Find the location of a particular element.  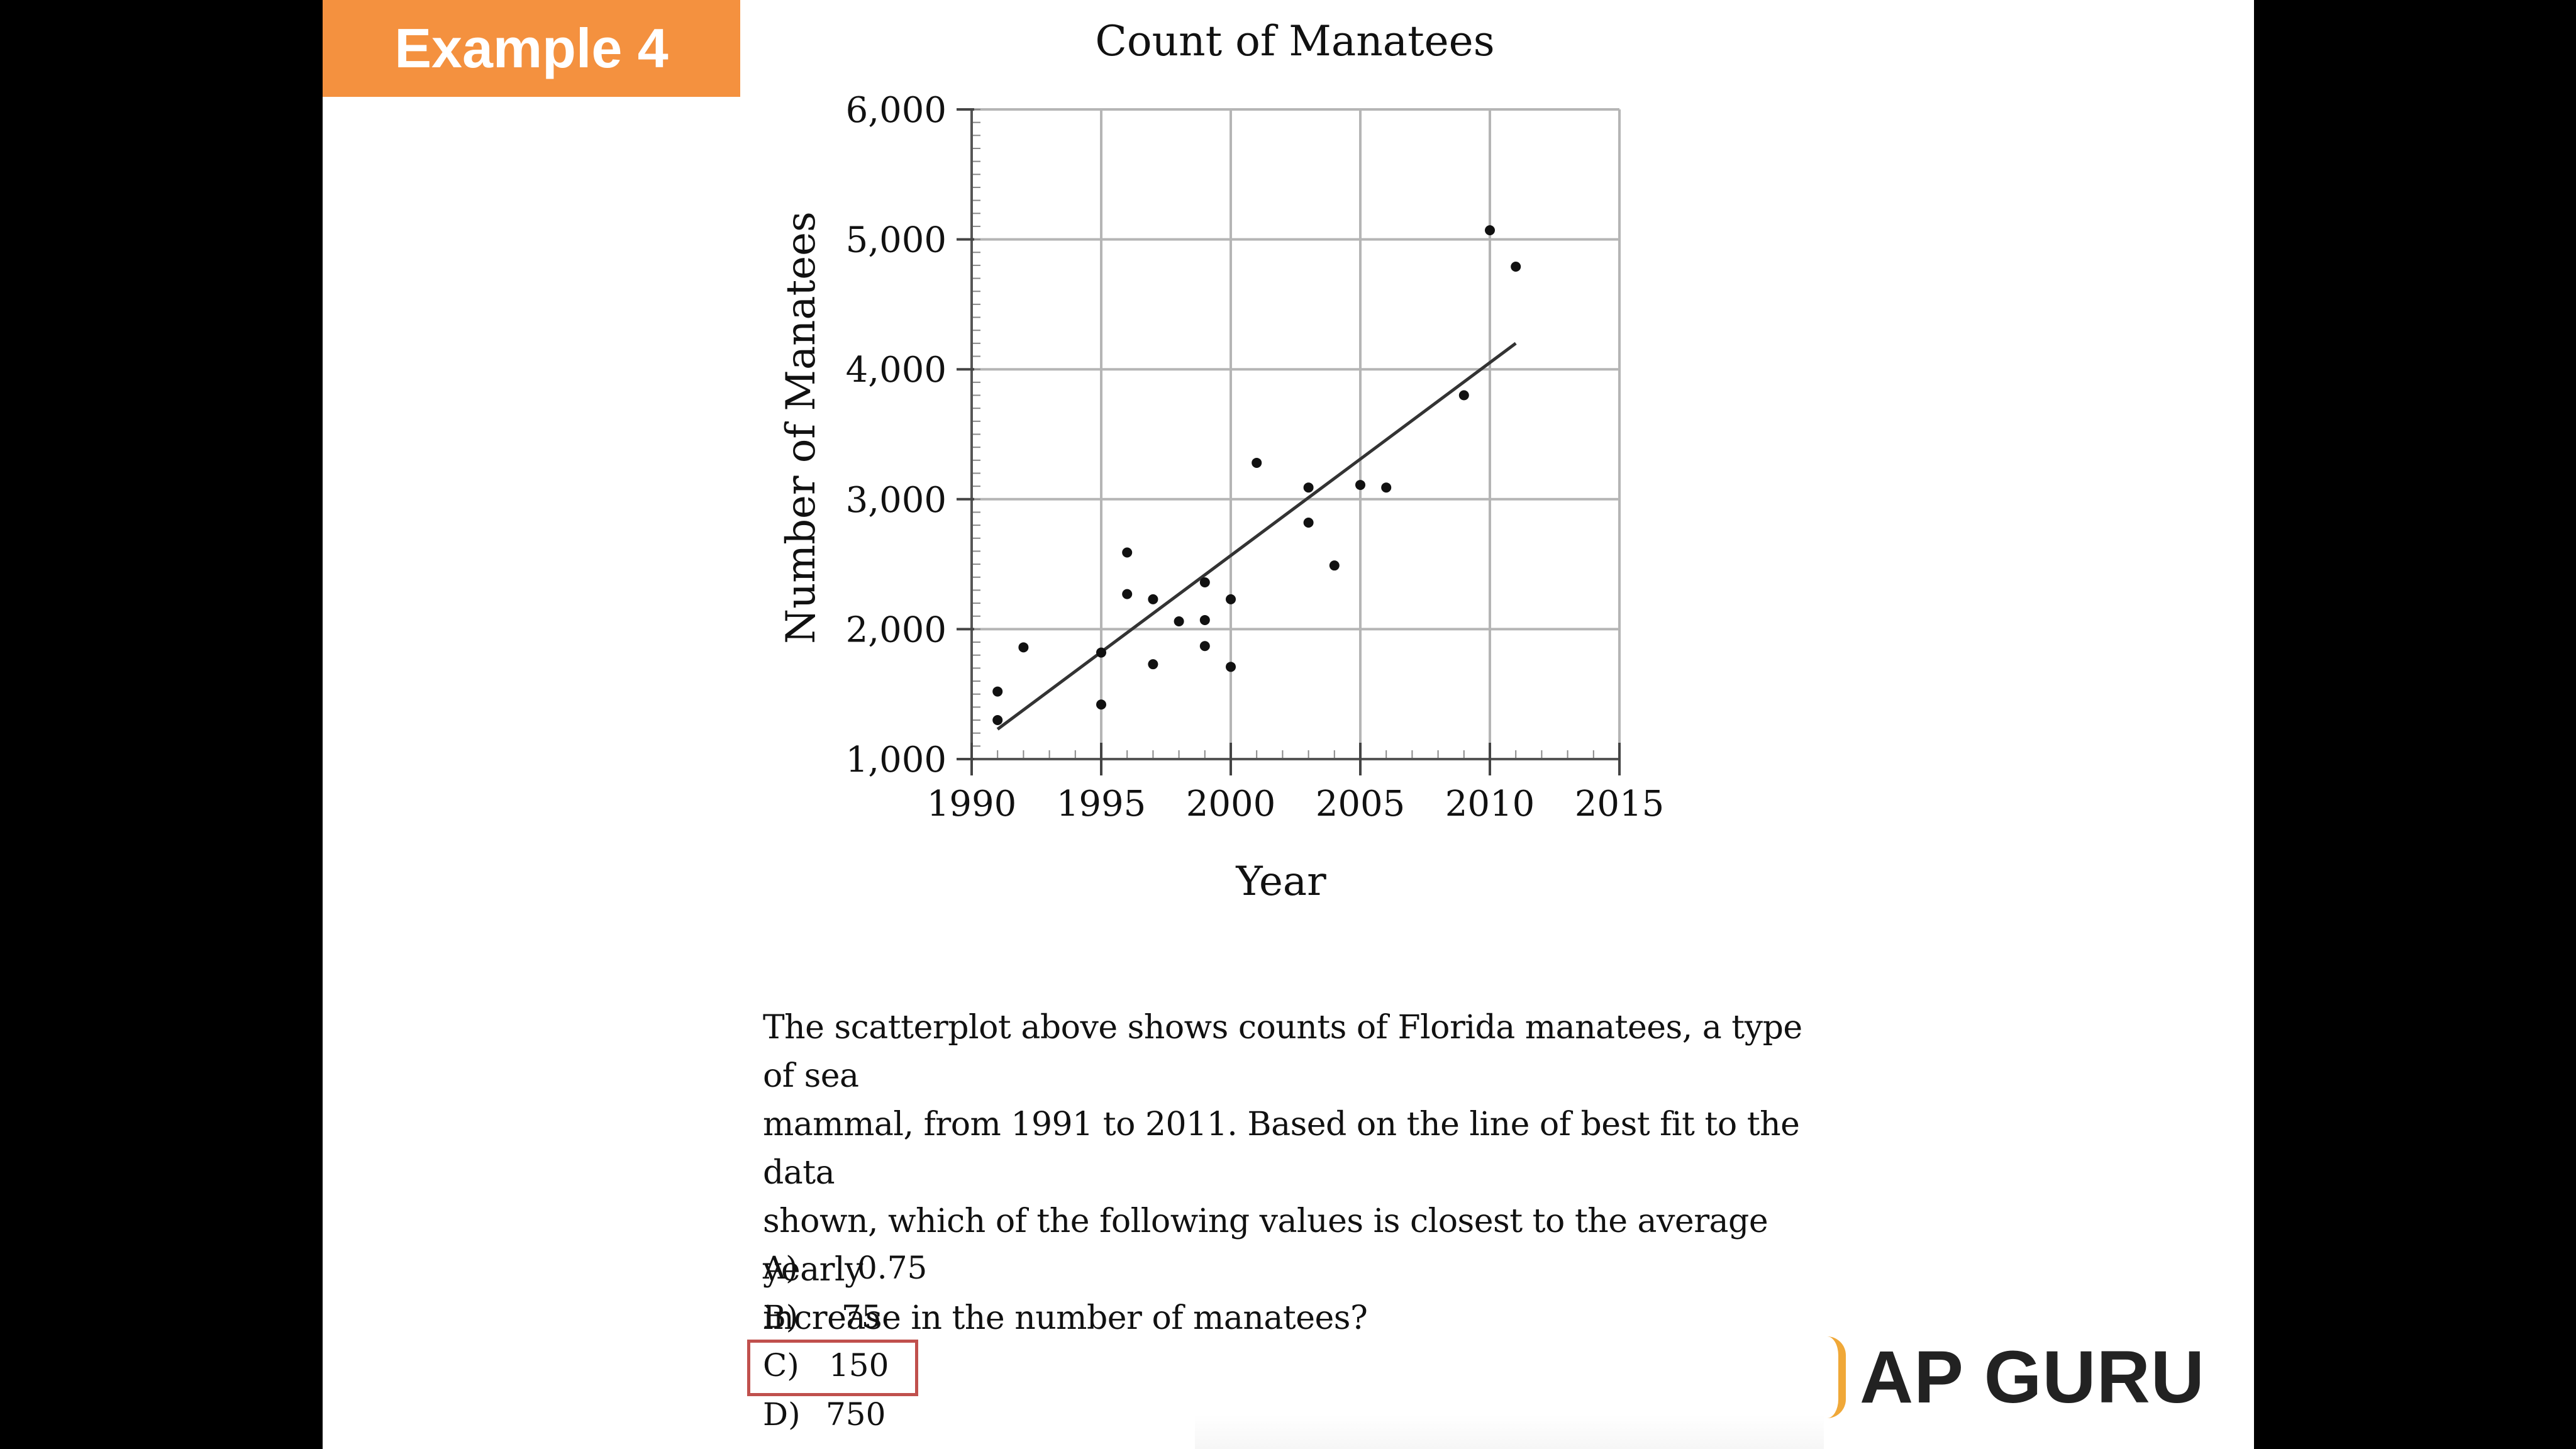

choice-value: 0.75 is located at coordinates (892, 1268).